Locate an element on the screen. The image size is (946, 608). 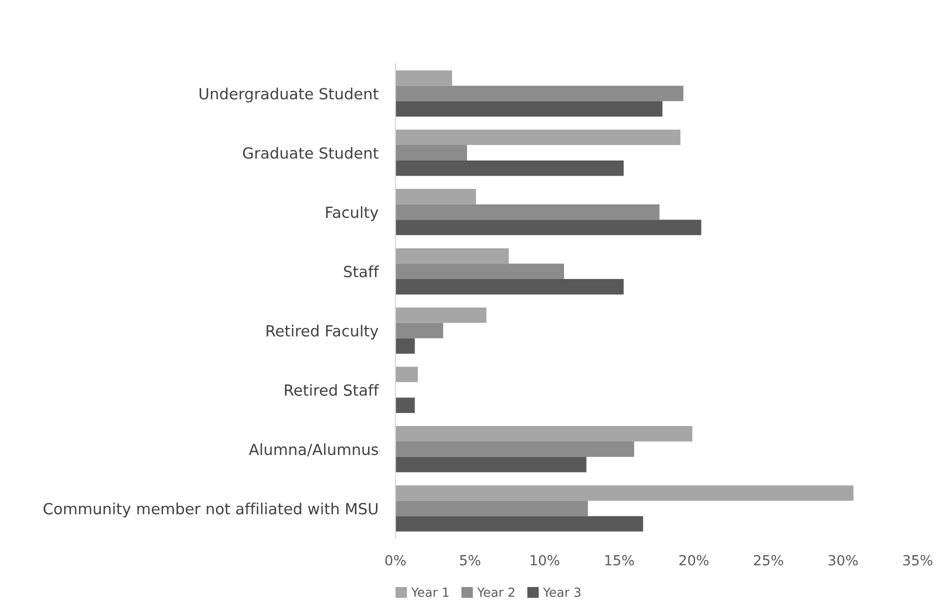
legend-label: Year 2 is located at coordinates (495, 592).